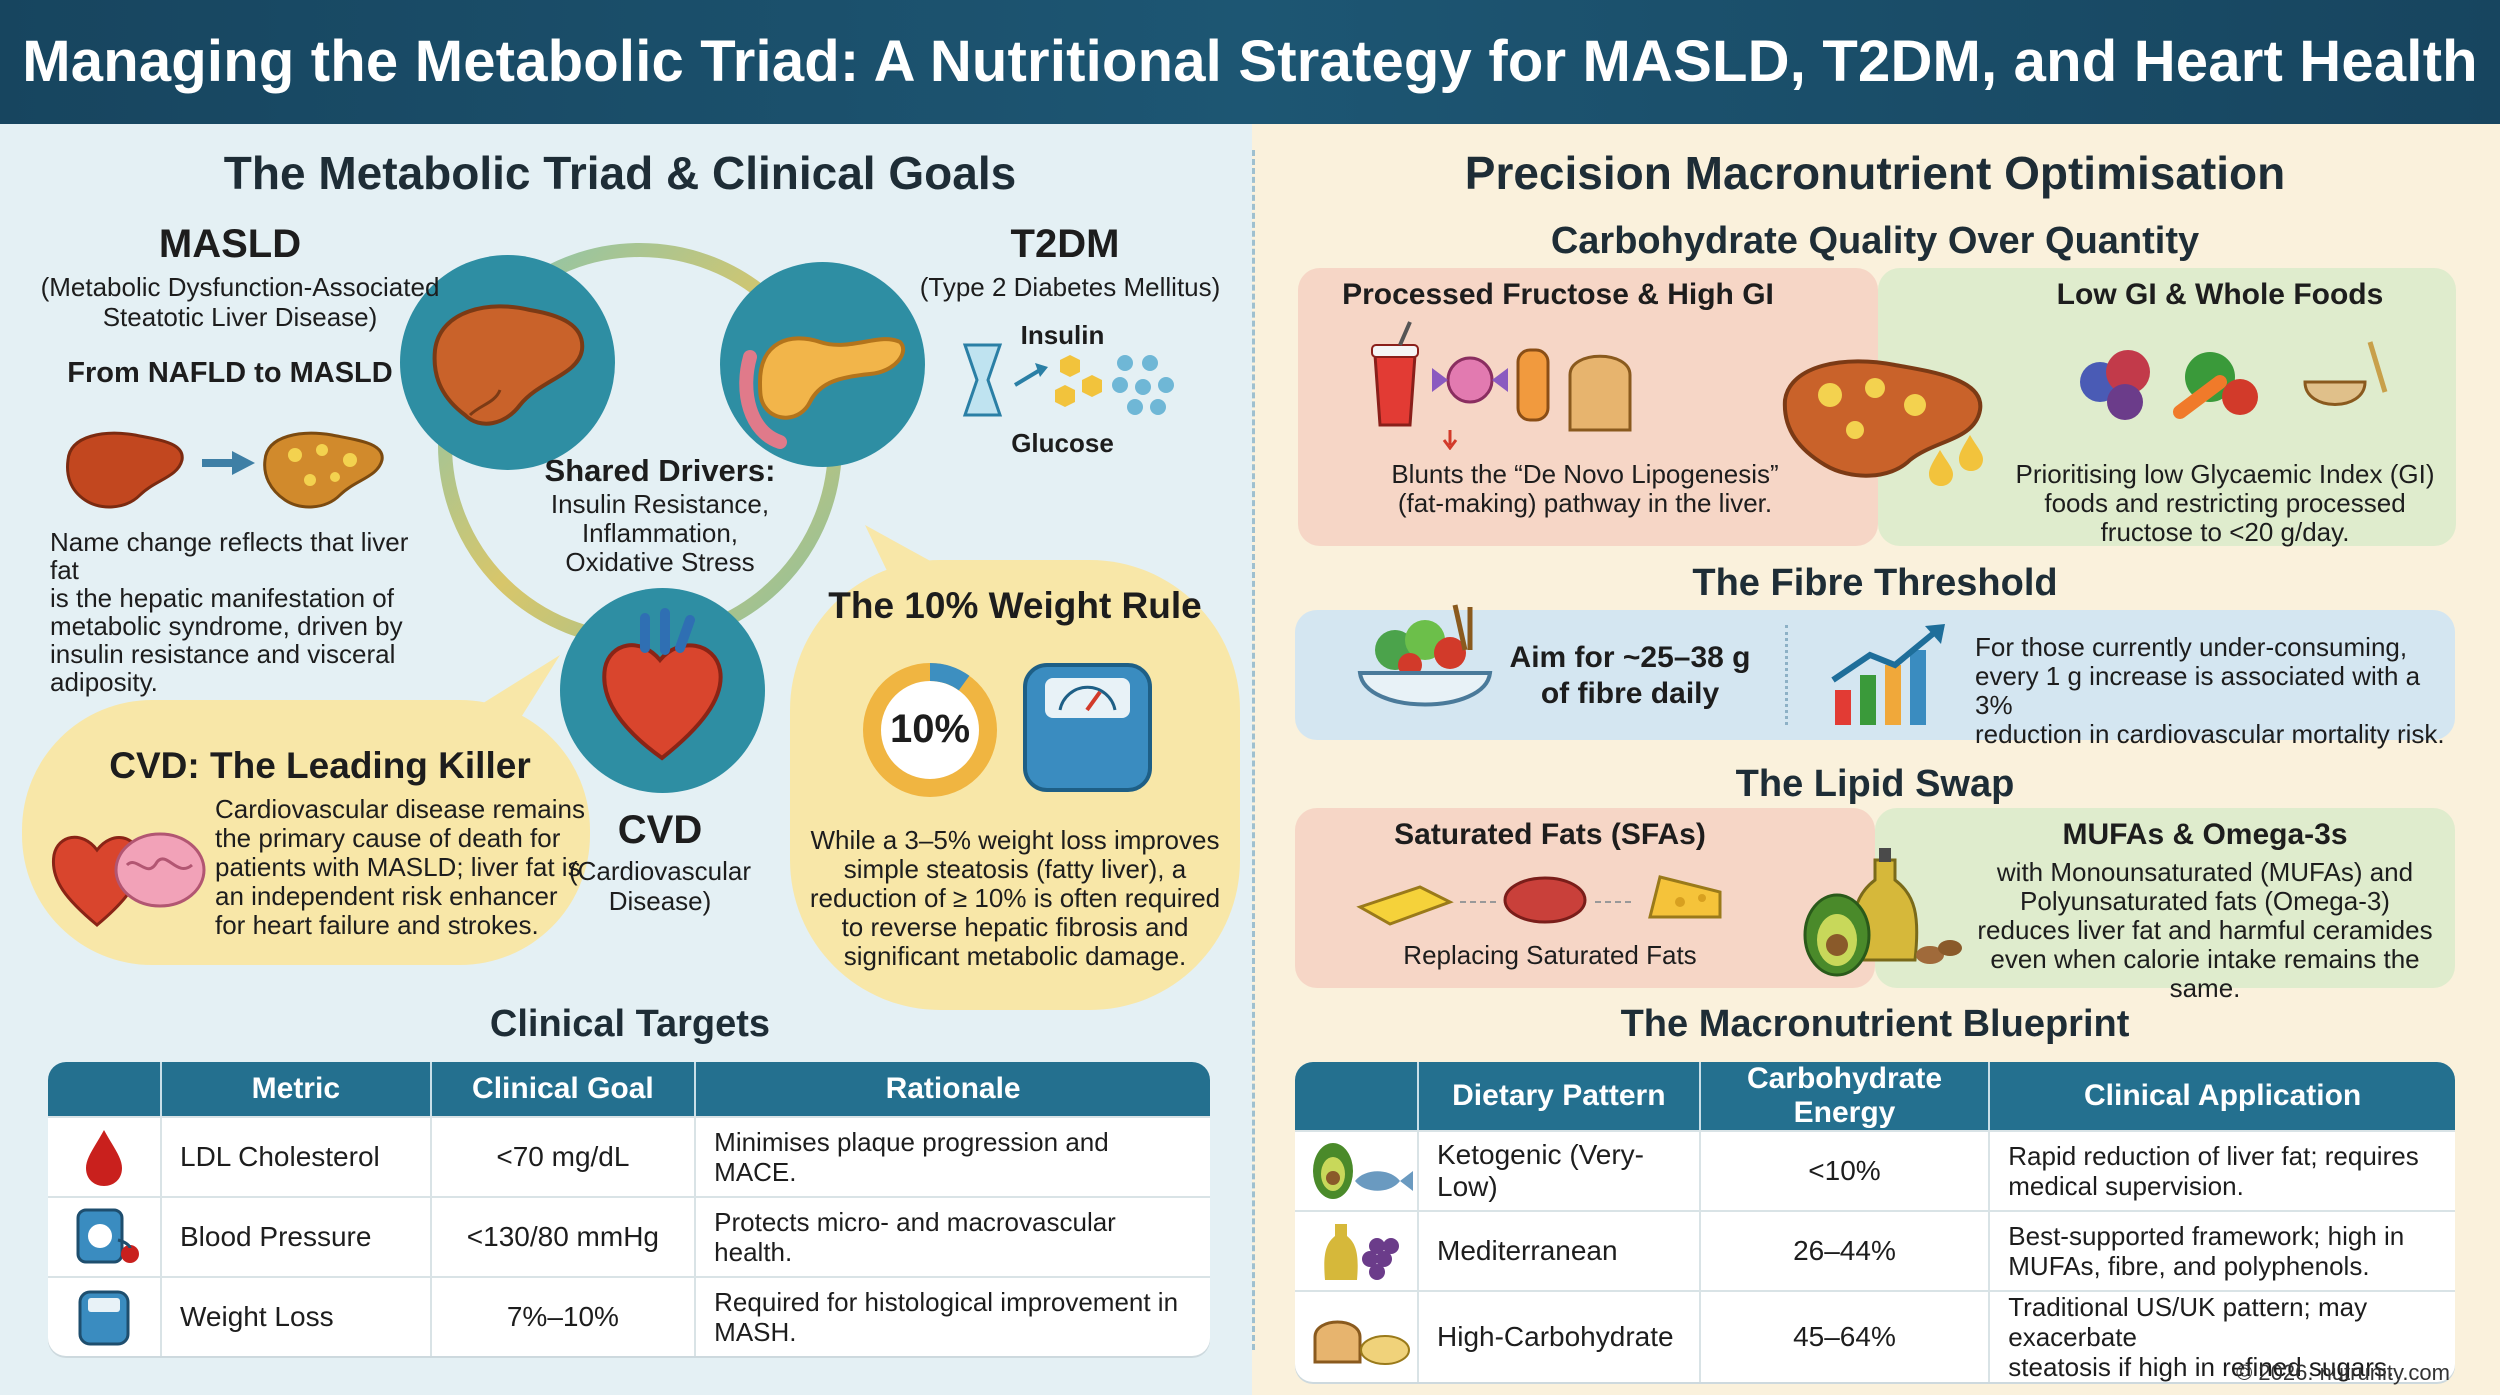 The image size is (2500, 1395). What do you see at coordinates (1015, 869) in the screenshot?
I see `weight-rule-line: simple steatosis (fatty liver), a` at bounding box center [1015, 869].